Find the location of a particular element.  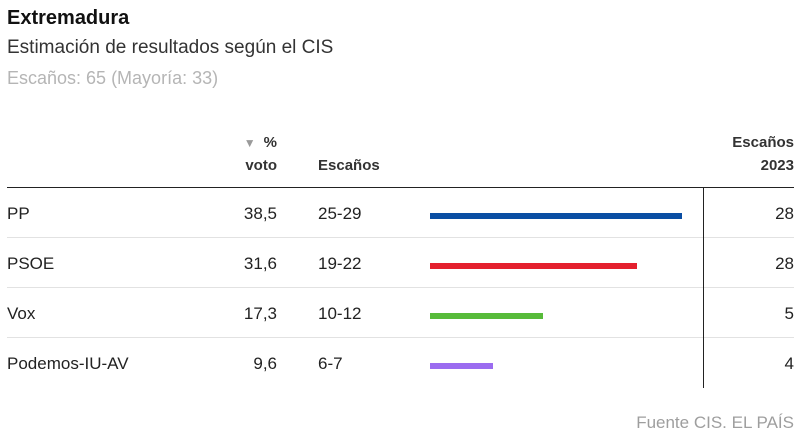

column-header-pct-label: % is located at coordinates (270, 142).